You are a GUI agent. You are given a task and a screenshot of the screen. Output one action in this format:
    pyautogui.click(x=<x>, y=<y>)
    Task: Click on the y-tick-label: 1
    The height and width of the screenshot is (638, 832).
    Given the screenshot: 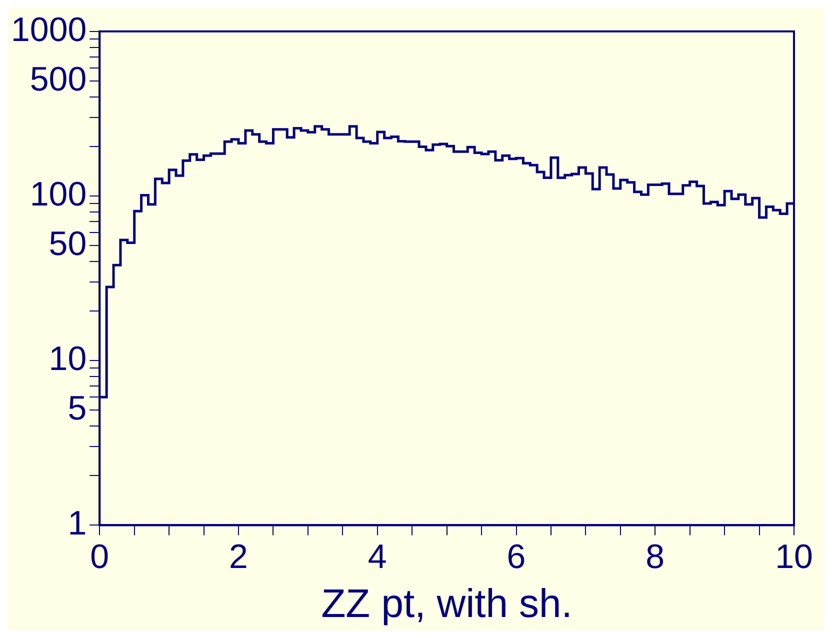 What is the action you would take?
    pyautogui.click(x=77, y=523)
    